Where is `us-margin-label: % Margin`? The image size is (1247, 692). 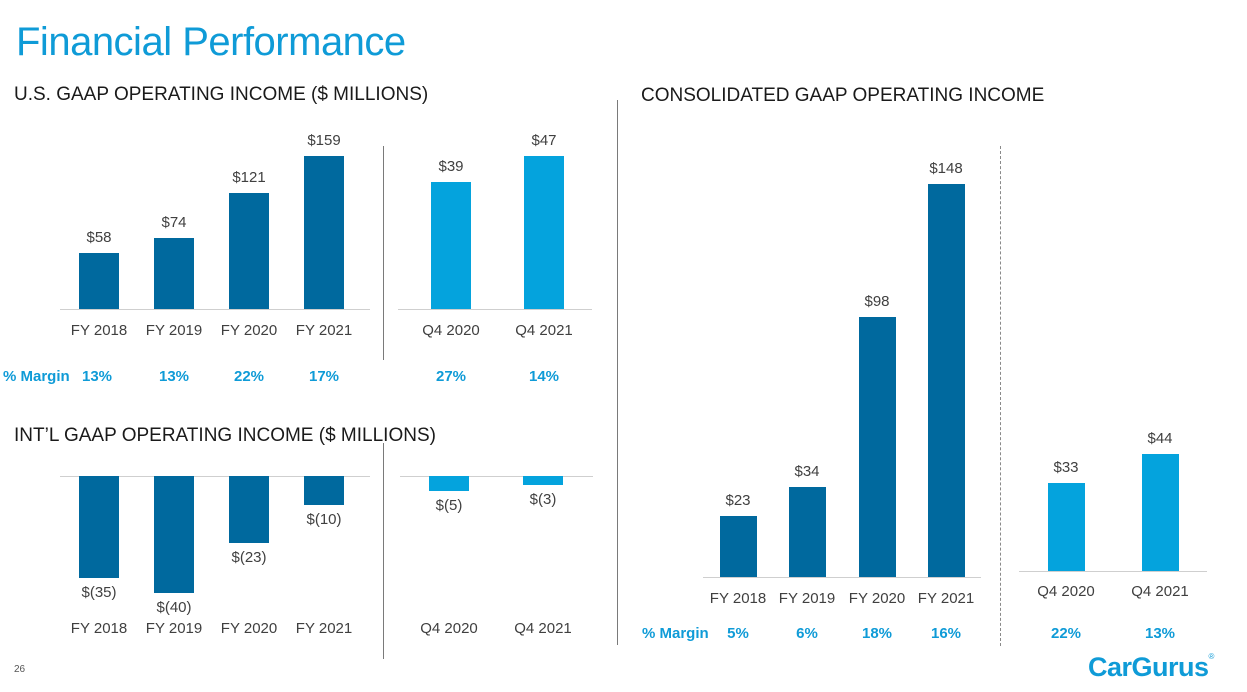 us-margin-label: % Margin is located at coordinates (36, 376).